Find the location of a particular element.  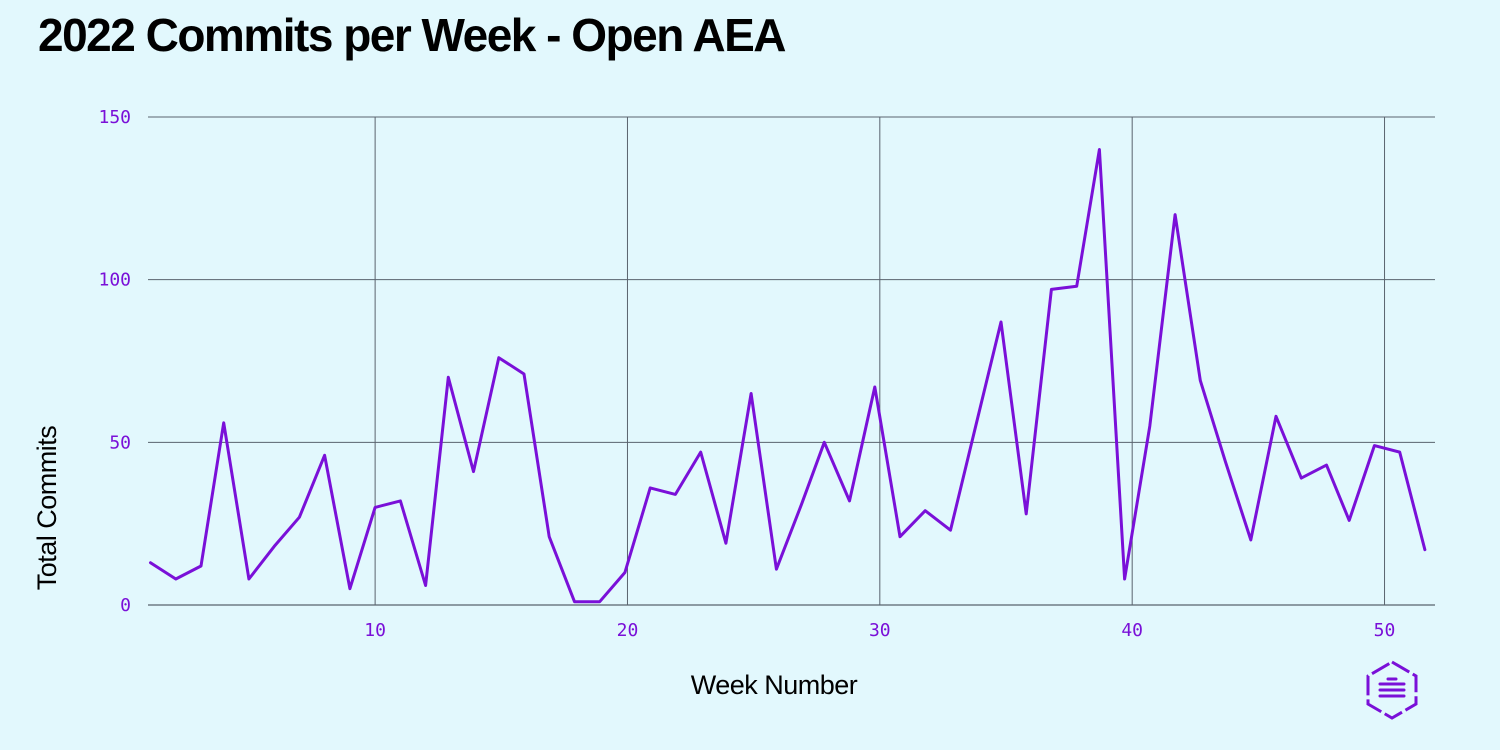

chart-title: 2022 Commits per Week - Open AEA is located at coordinates (412, 35).